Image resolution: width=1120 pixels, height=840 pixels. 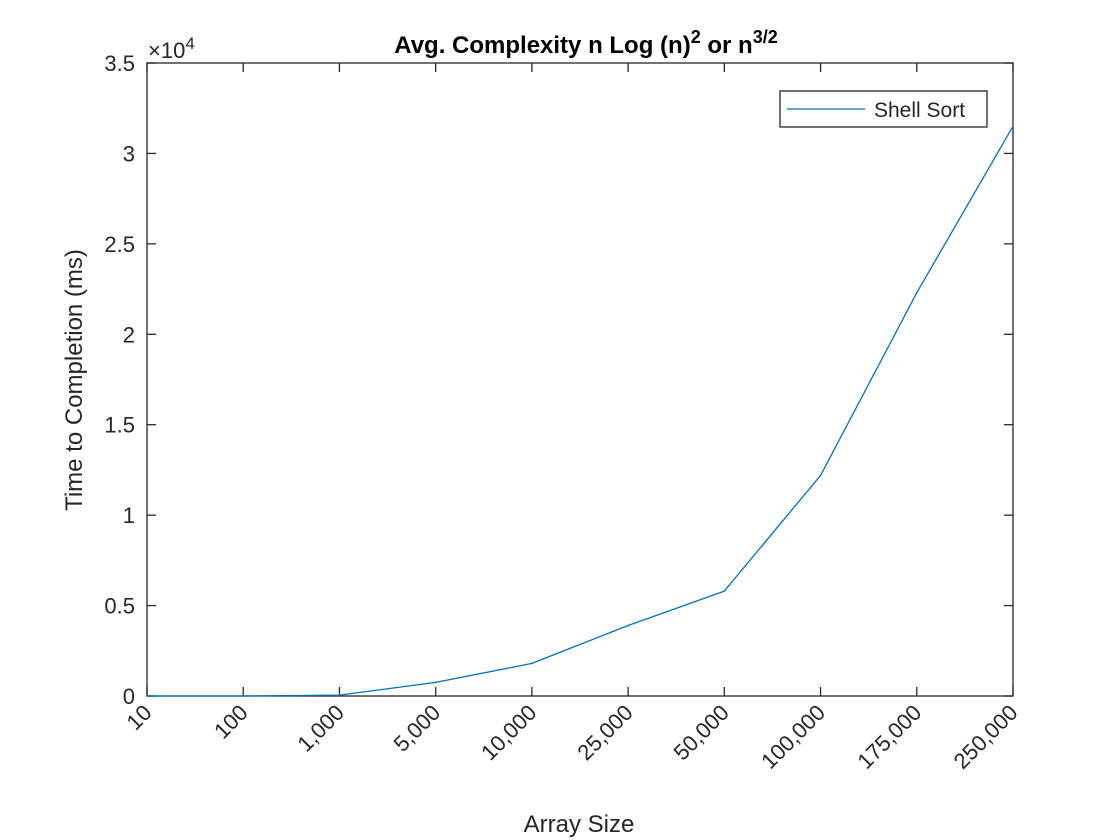 I want to click on chart-title: Avg. Complexity n Log (n)2 or n3/2, so click(x=585, y=43).